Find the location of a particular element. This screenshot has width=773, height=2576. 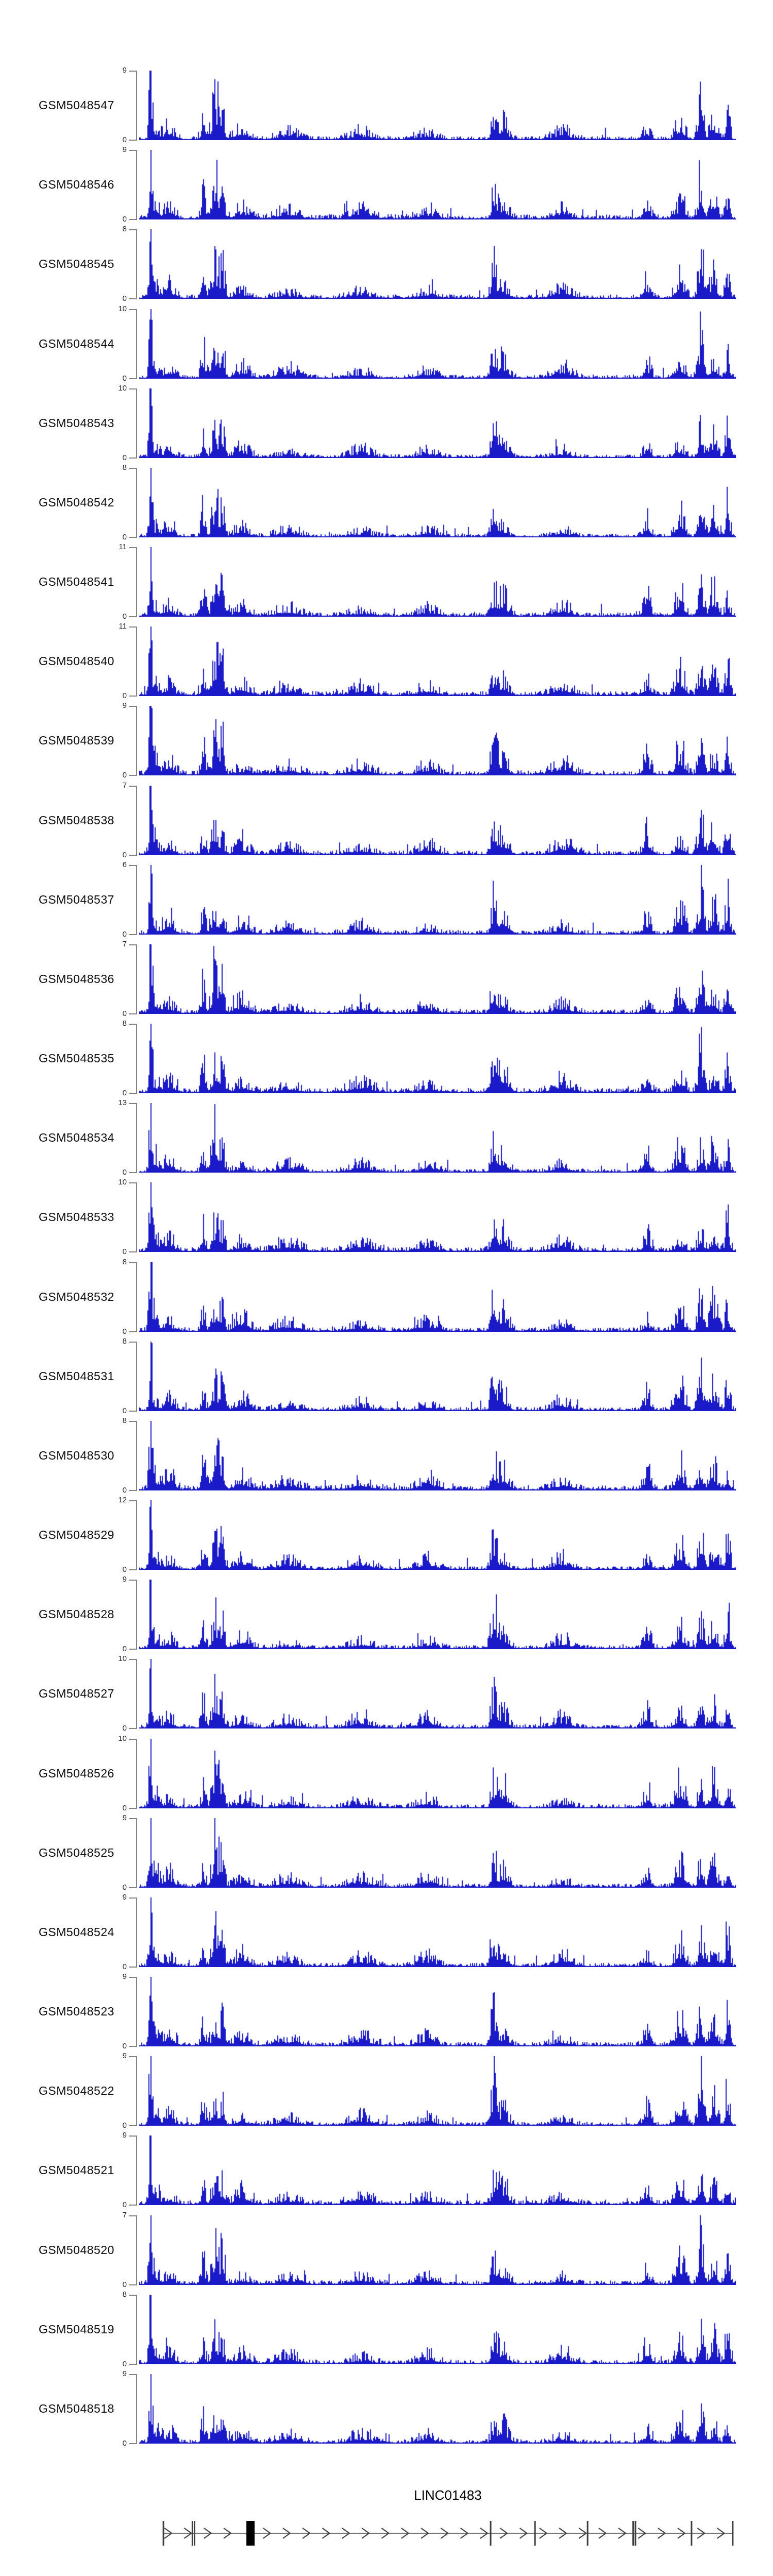

track-label: GSM5048524 is located at coordinates (76, 1932).